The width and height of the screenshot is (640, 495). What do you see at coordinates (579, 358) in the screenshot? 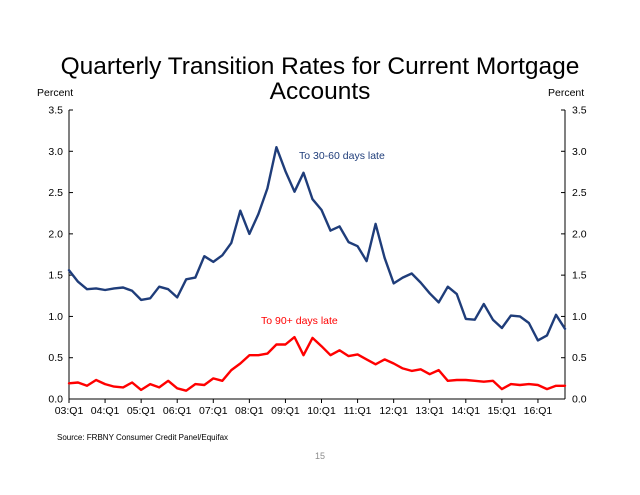
I see `y-tick-label-right: 0.5` at bounding box center [579, 358].